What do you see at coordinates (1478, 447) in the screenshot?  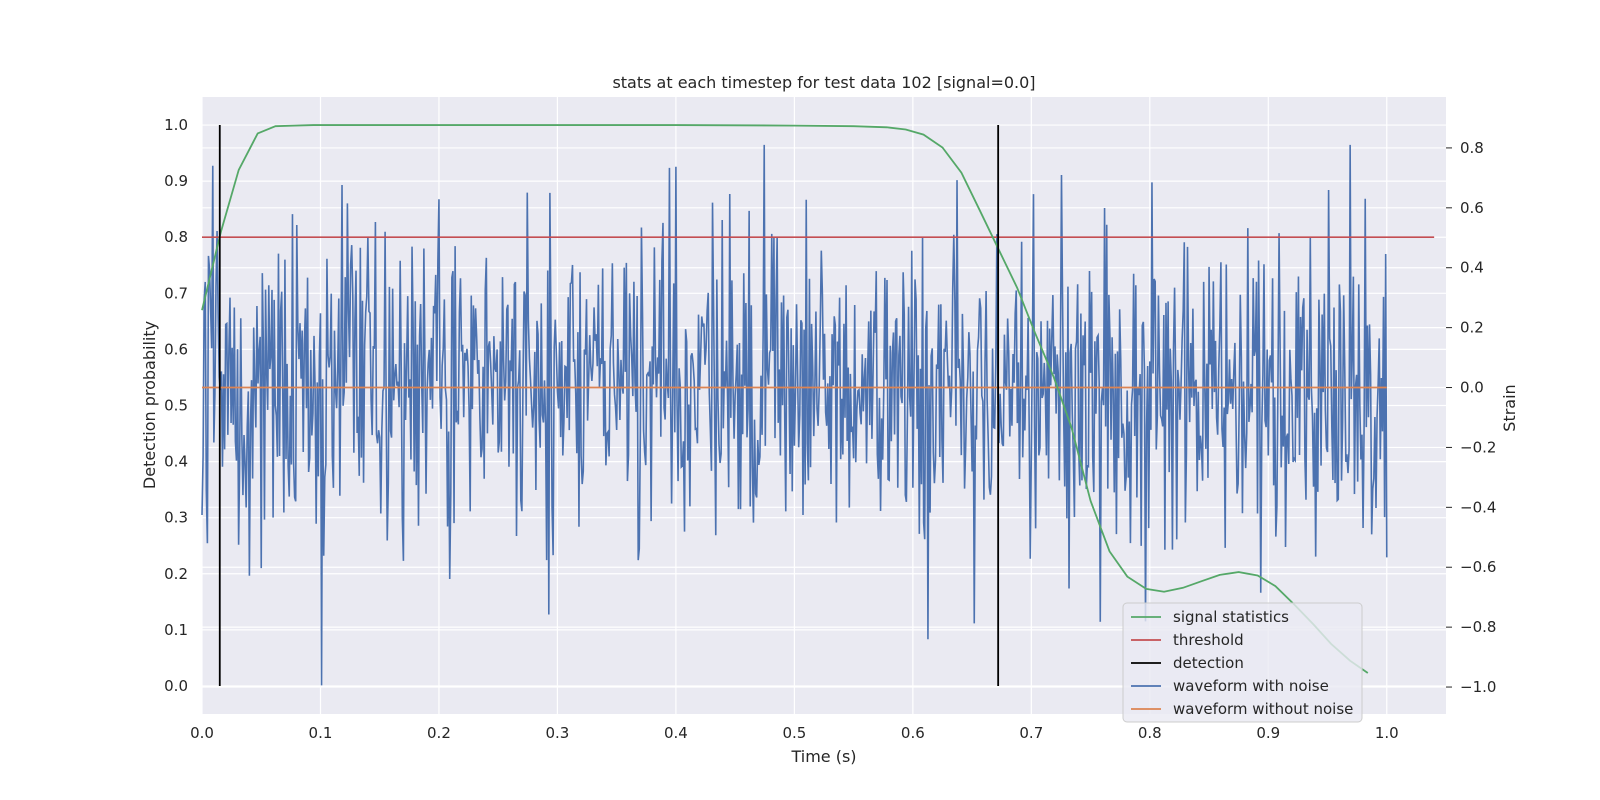 I see `y-tick-label-right: −0.2` at bounding box center [1478, 447].